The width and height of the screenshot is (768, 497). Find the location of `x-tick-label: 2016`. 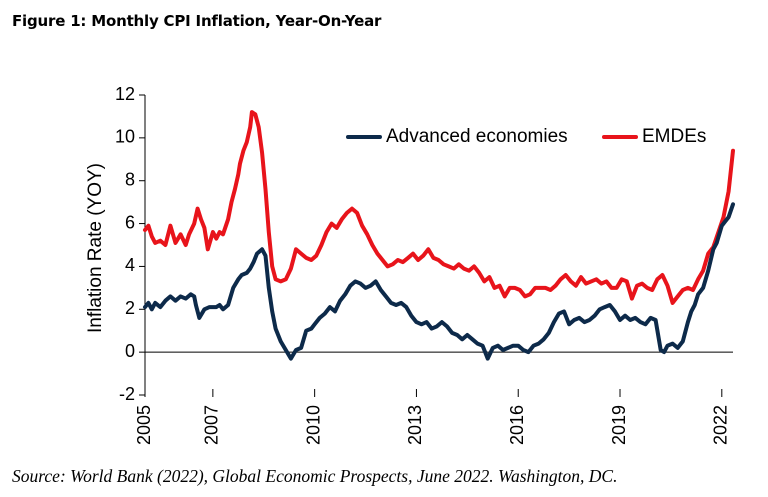

x-tick-label: 2016 is located at coordinates (517, 425).